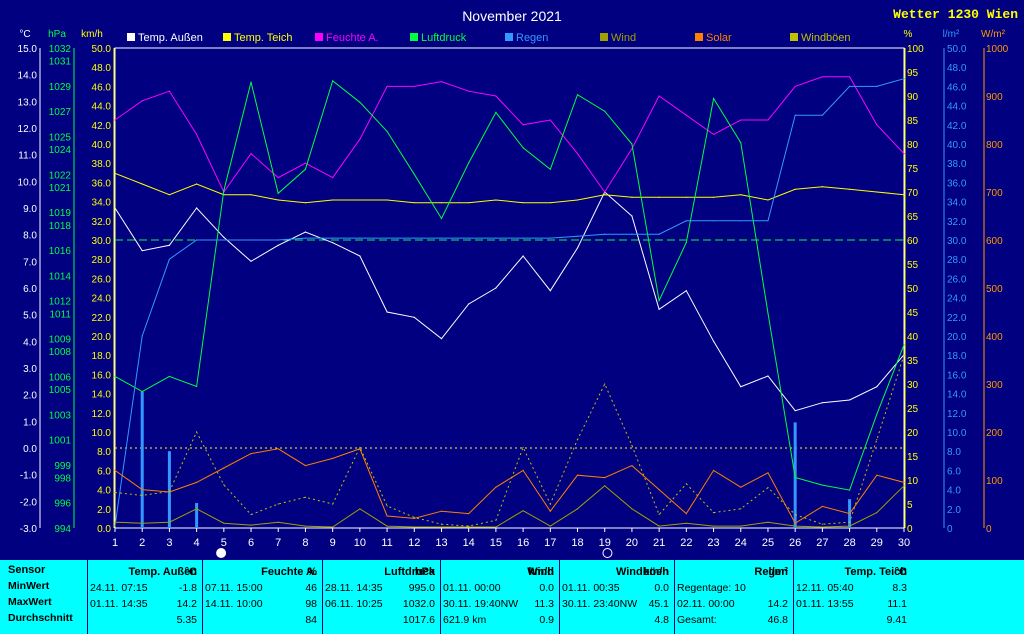 Image resolution: width=1024 pixels, height=634 pixels. I want to click on stats-row: 02.11. 00:00 14.2, so click(732, 604).